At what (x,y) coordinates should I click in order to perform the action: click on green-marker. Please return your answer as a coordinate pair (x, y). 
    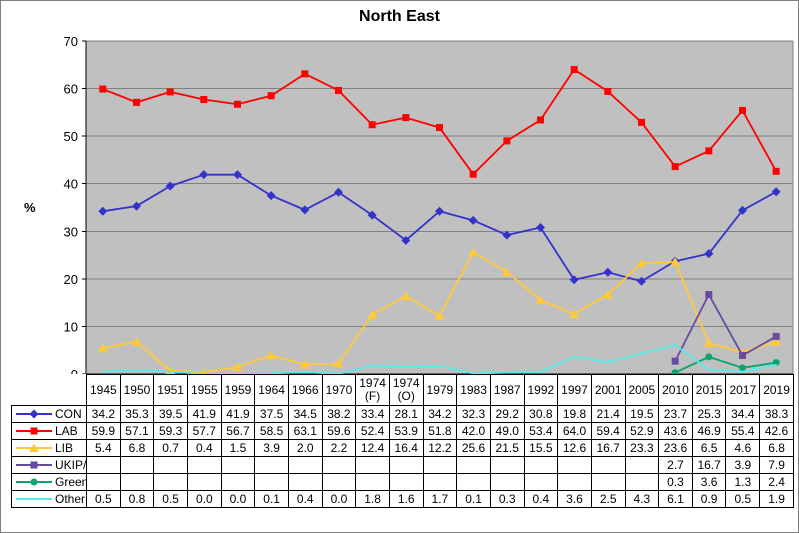
    Looking at the image, I should click on (776, 363).